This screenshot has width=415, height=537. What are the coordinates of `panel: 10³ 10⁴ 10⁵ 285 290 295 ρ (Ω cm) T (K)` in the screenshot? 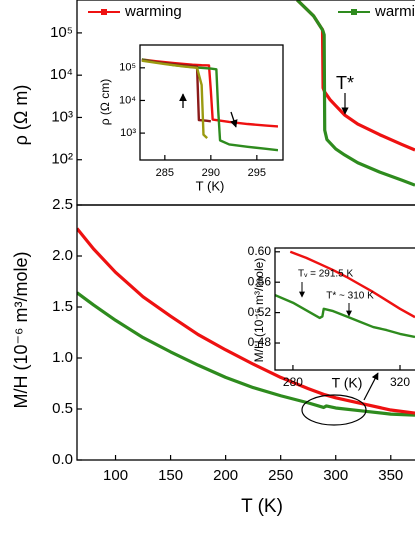 It's located at (191, 118).